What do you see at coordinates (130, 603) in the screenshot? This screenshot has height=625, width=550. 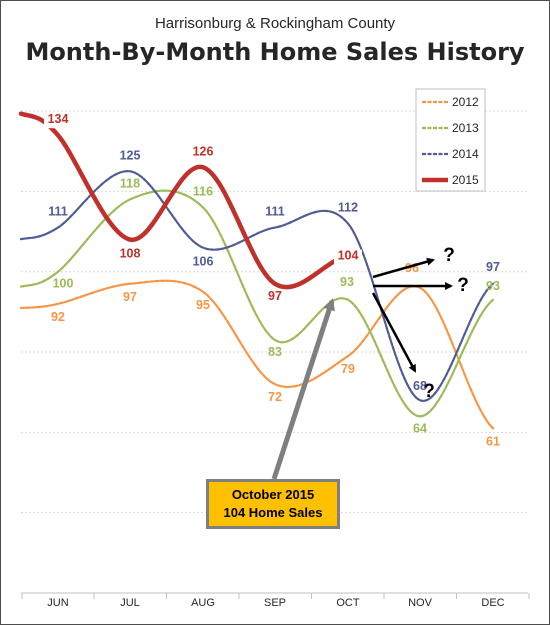 I see `x-tick-label: JUL` at bounding box center [130, 603].